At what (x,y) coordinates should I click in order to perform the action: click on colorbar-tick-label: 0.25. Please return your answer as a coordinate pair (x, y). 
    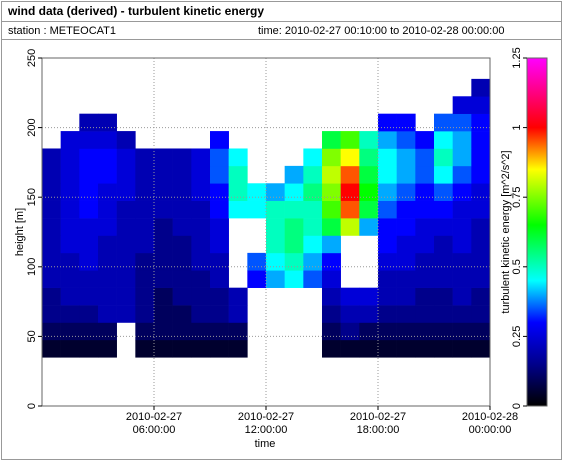
    Looking at the image, I should click on (517, 336).